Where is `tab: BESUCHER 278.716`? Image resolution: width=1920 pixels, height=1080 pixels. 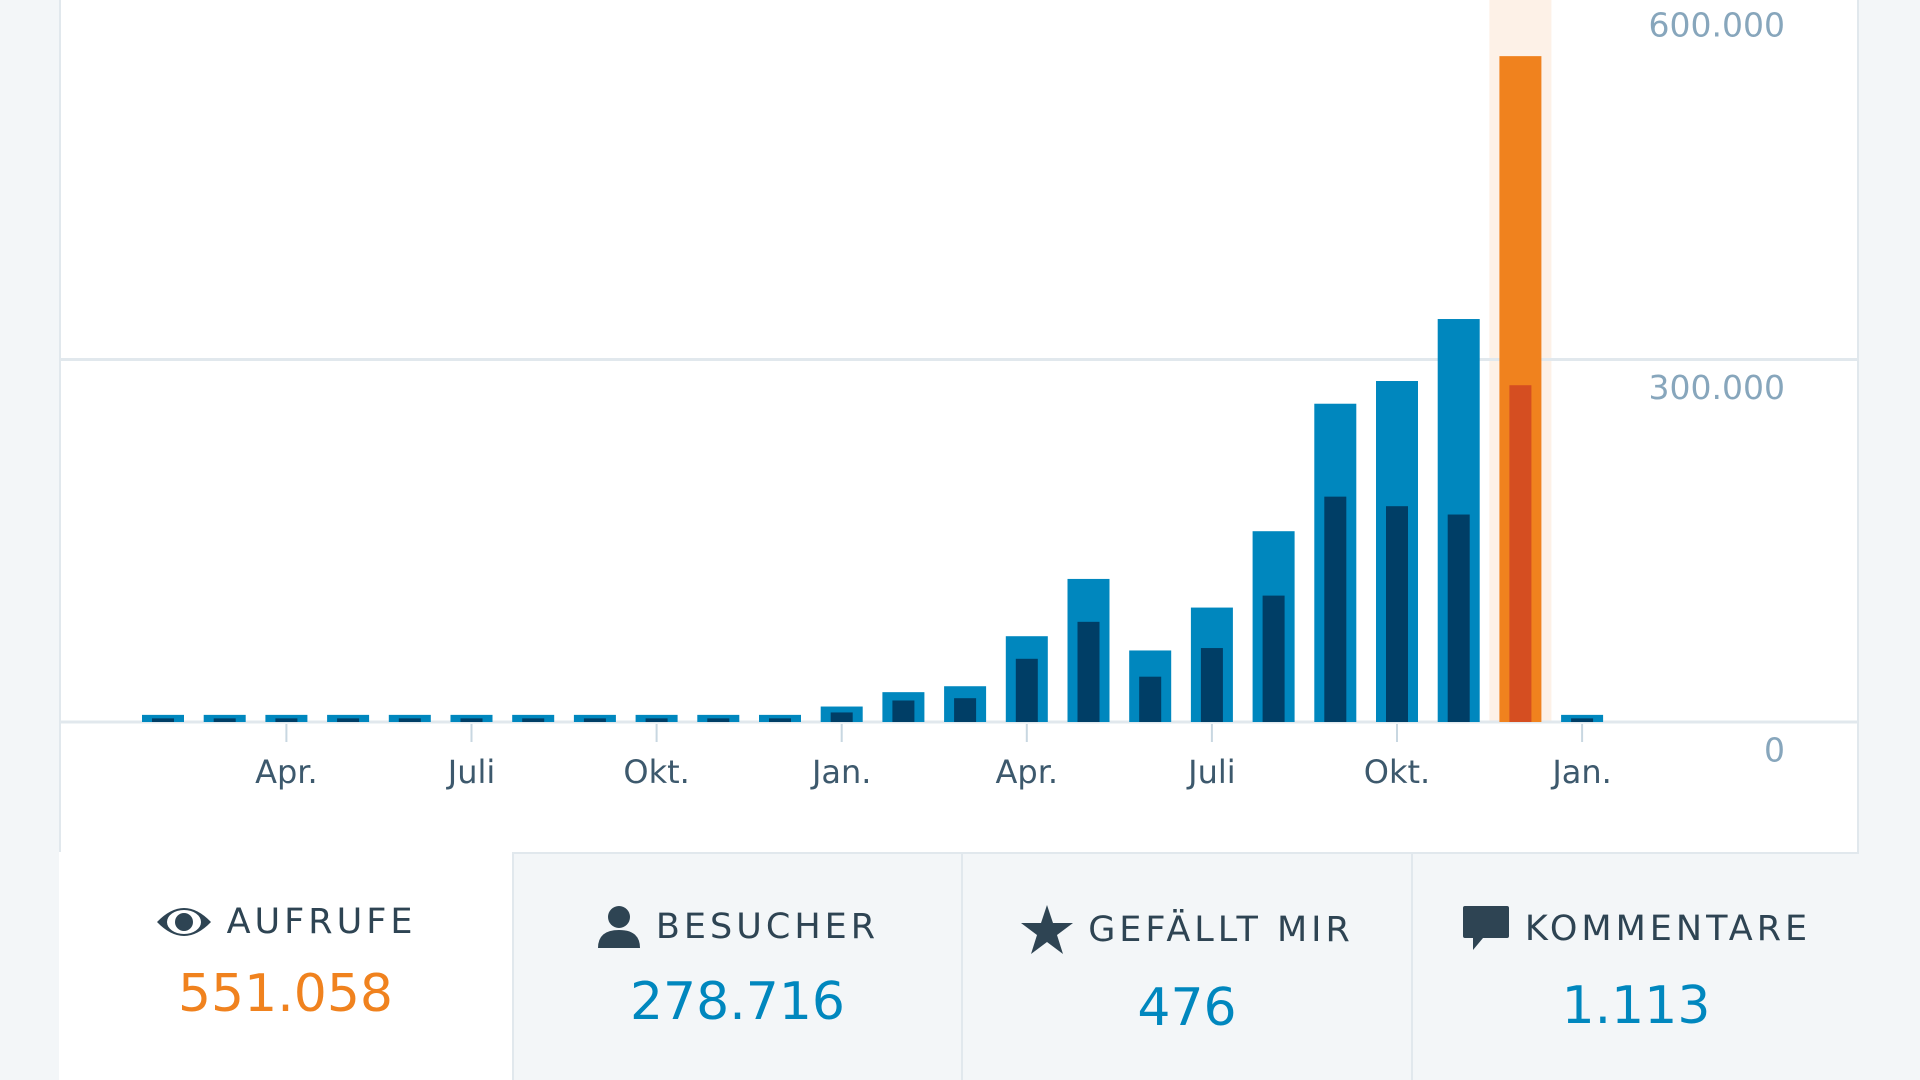
tab: BESUCHER 278.716 is located at coordinates (736, 966).